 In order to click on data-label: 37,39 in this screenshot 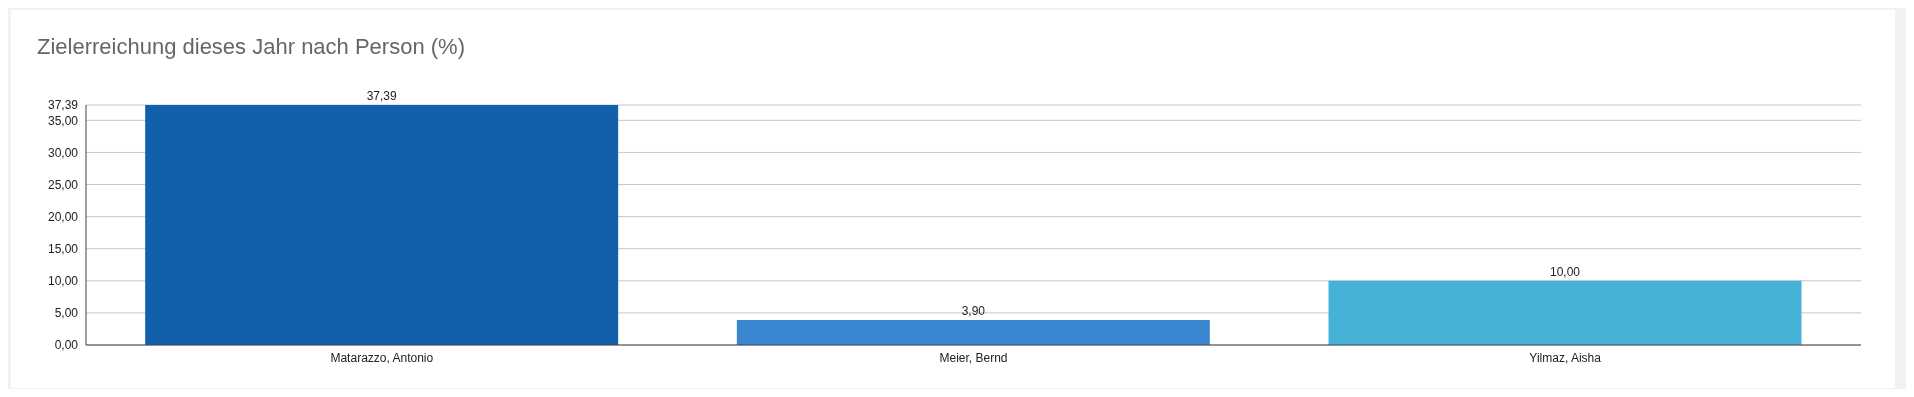, I will do `click(382, 96)`.